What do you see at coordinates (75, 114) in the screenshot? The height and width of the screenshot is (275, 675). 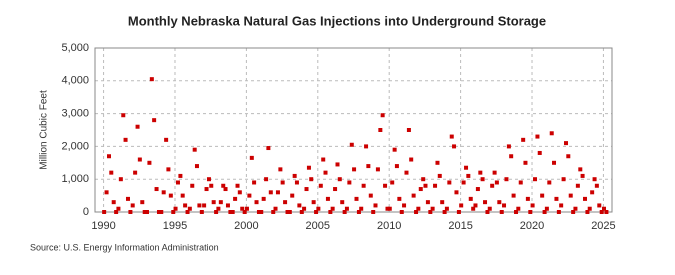 I see `y-tick-label: 3,000` at bounding box center [75, 114].